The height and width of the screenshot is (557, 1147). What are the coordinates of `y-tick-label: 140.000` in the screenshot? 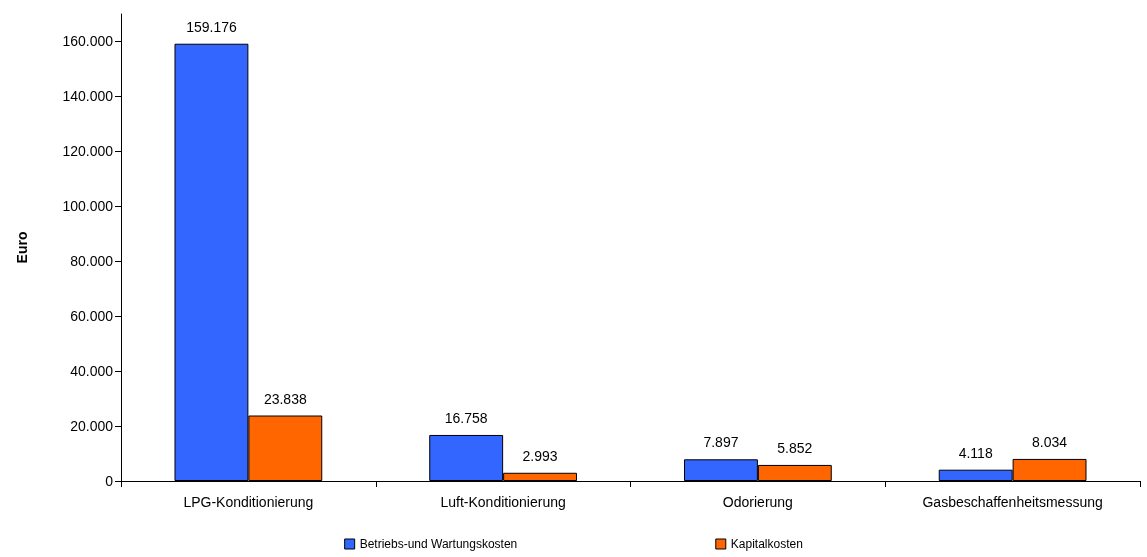 It's located at (88, 96).